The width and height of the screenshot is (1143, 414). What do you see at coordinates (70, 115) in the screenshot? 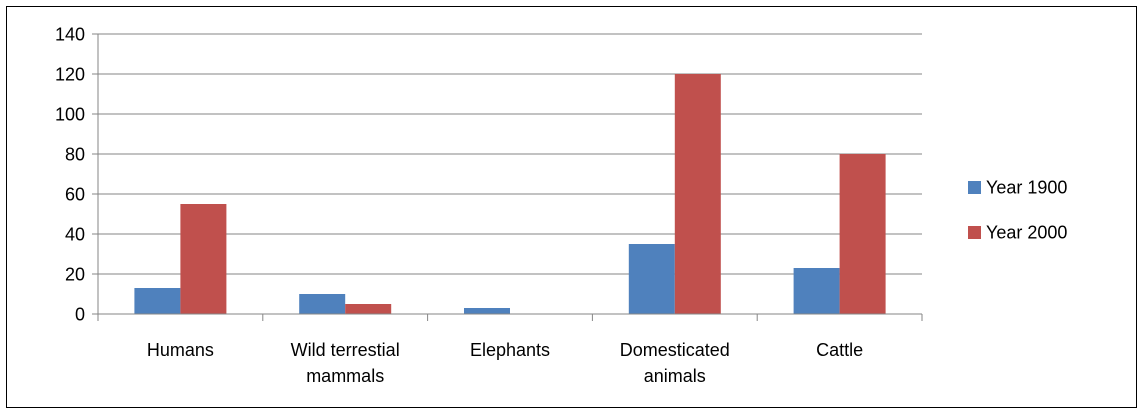
I see `y-tick-label: 100` at bounding box center [70, 115].